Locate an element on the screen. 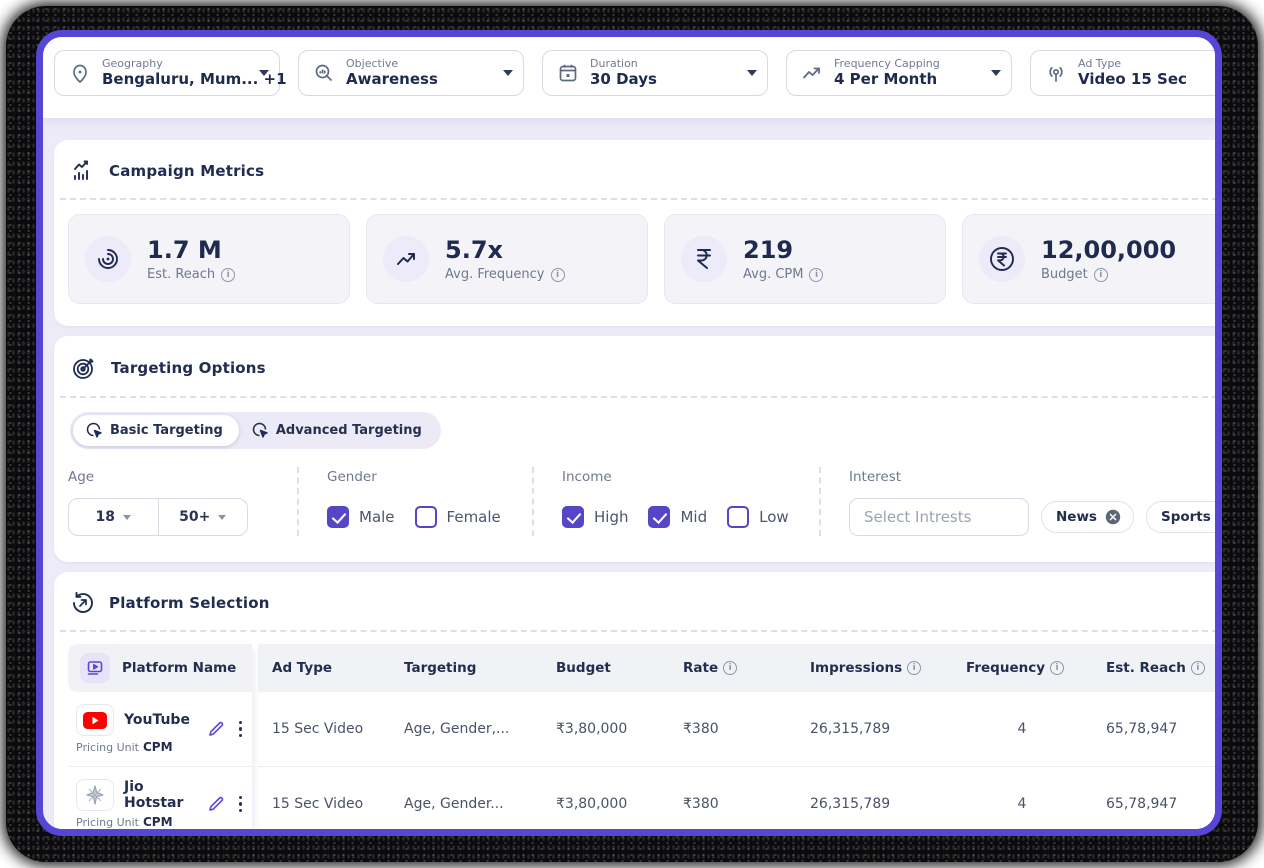 The height and width of the screenshot is (868, 1264). filter-label: Geography is located at coordinates (132, 64).